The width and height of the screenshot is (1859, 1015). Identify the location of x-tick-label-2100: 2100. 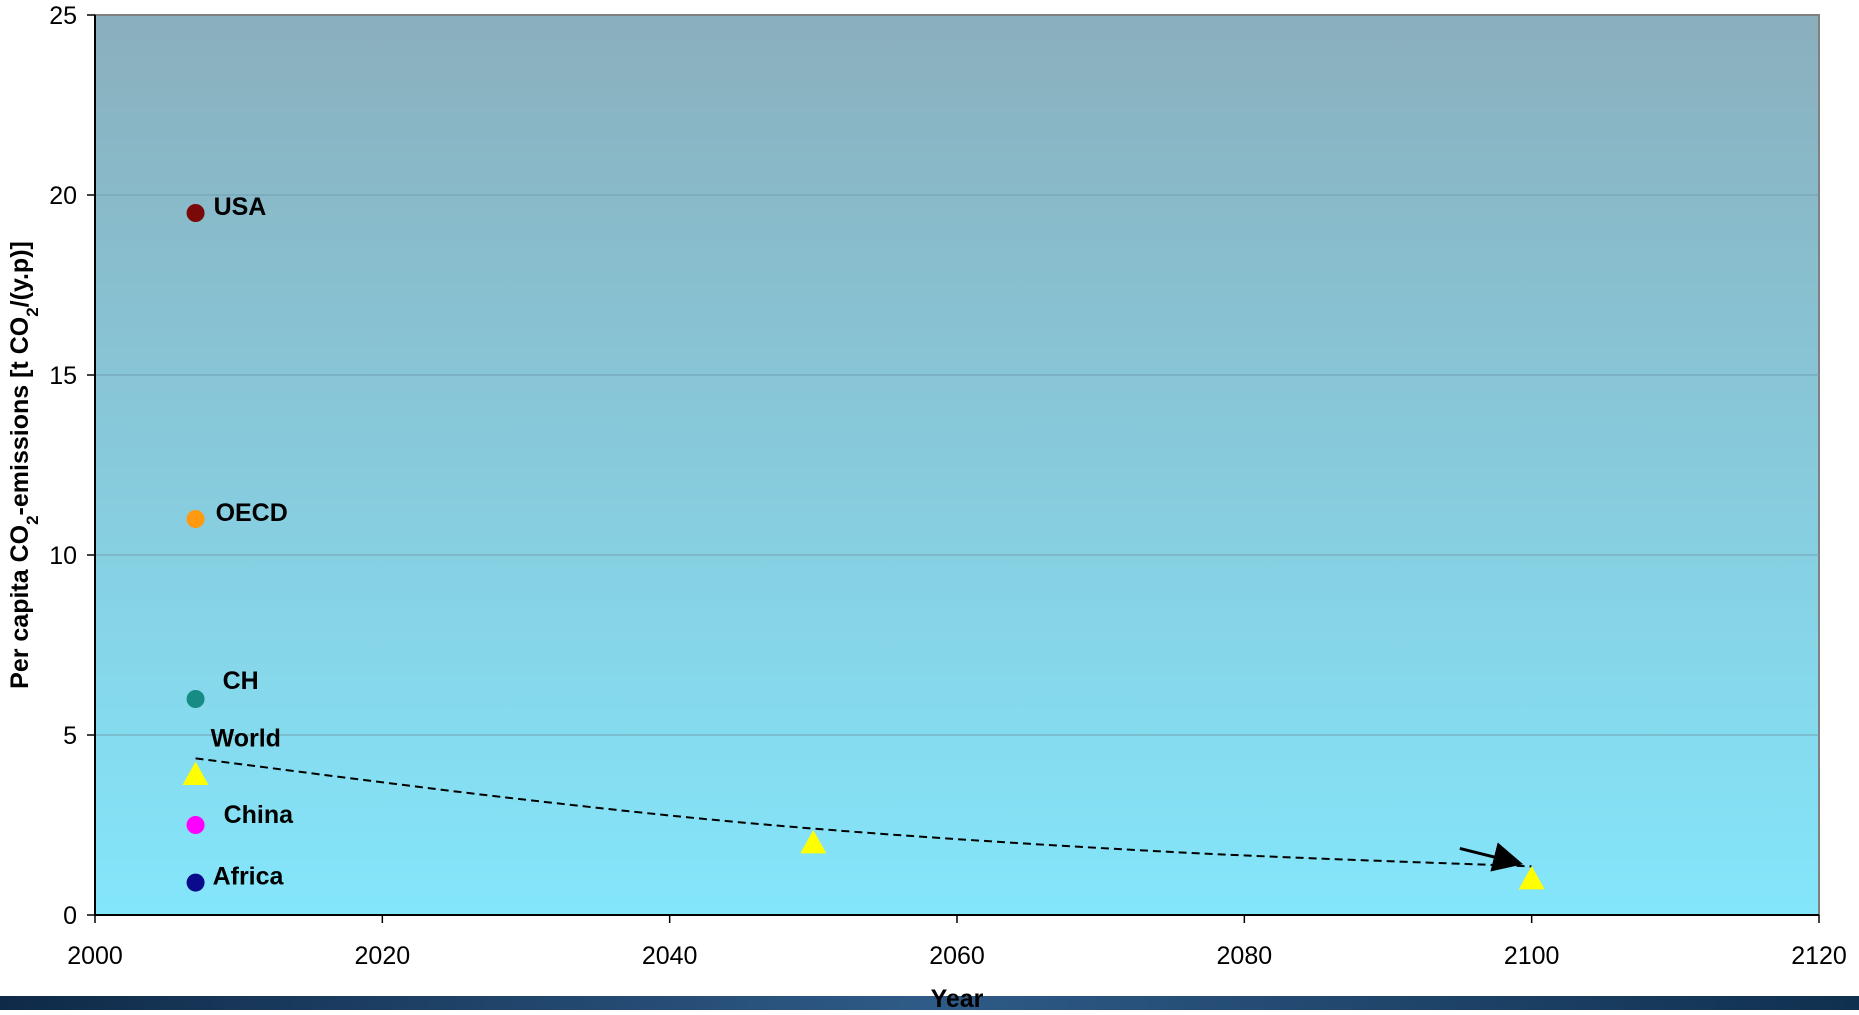
(1532, 956).